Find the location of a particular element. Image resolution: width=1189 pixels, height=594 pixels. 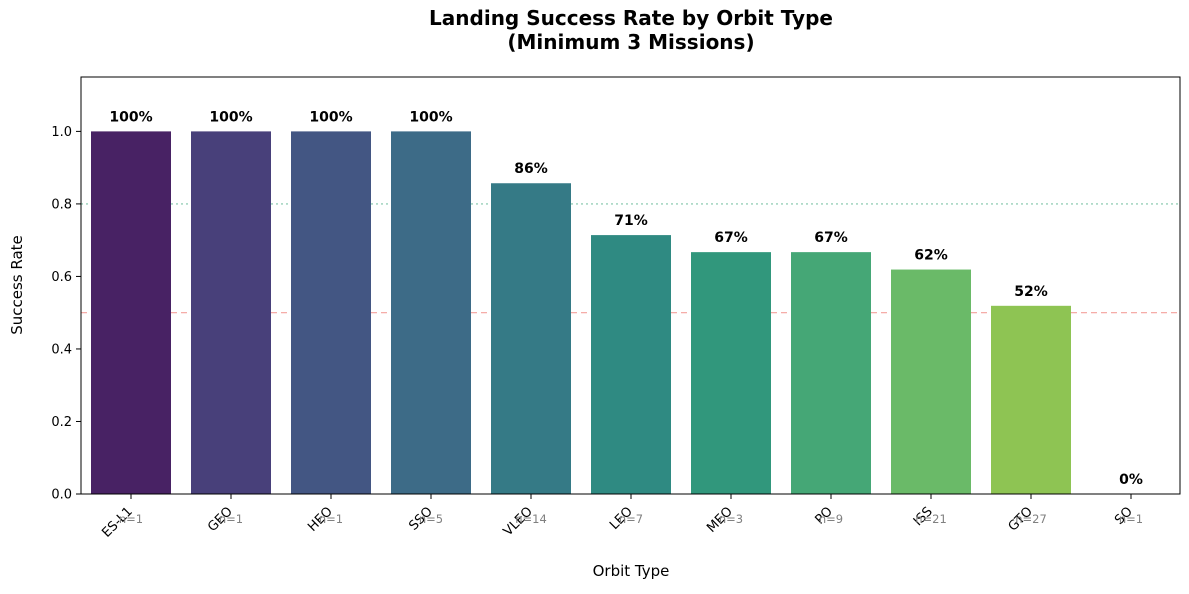

bar-value-label: 86% is located at coordinates (531, 169).